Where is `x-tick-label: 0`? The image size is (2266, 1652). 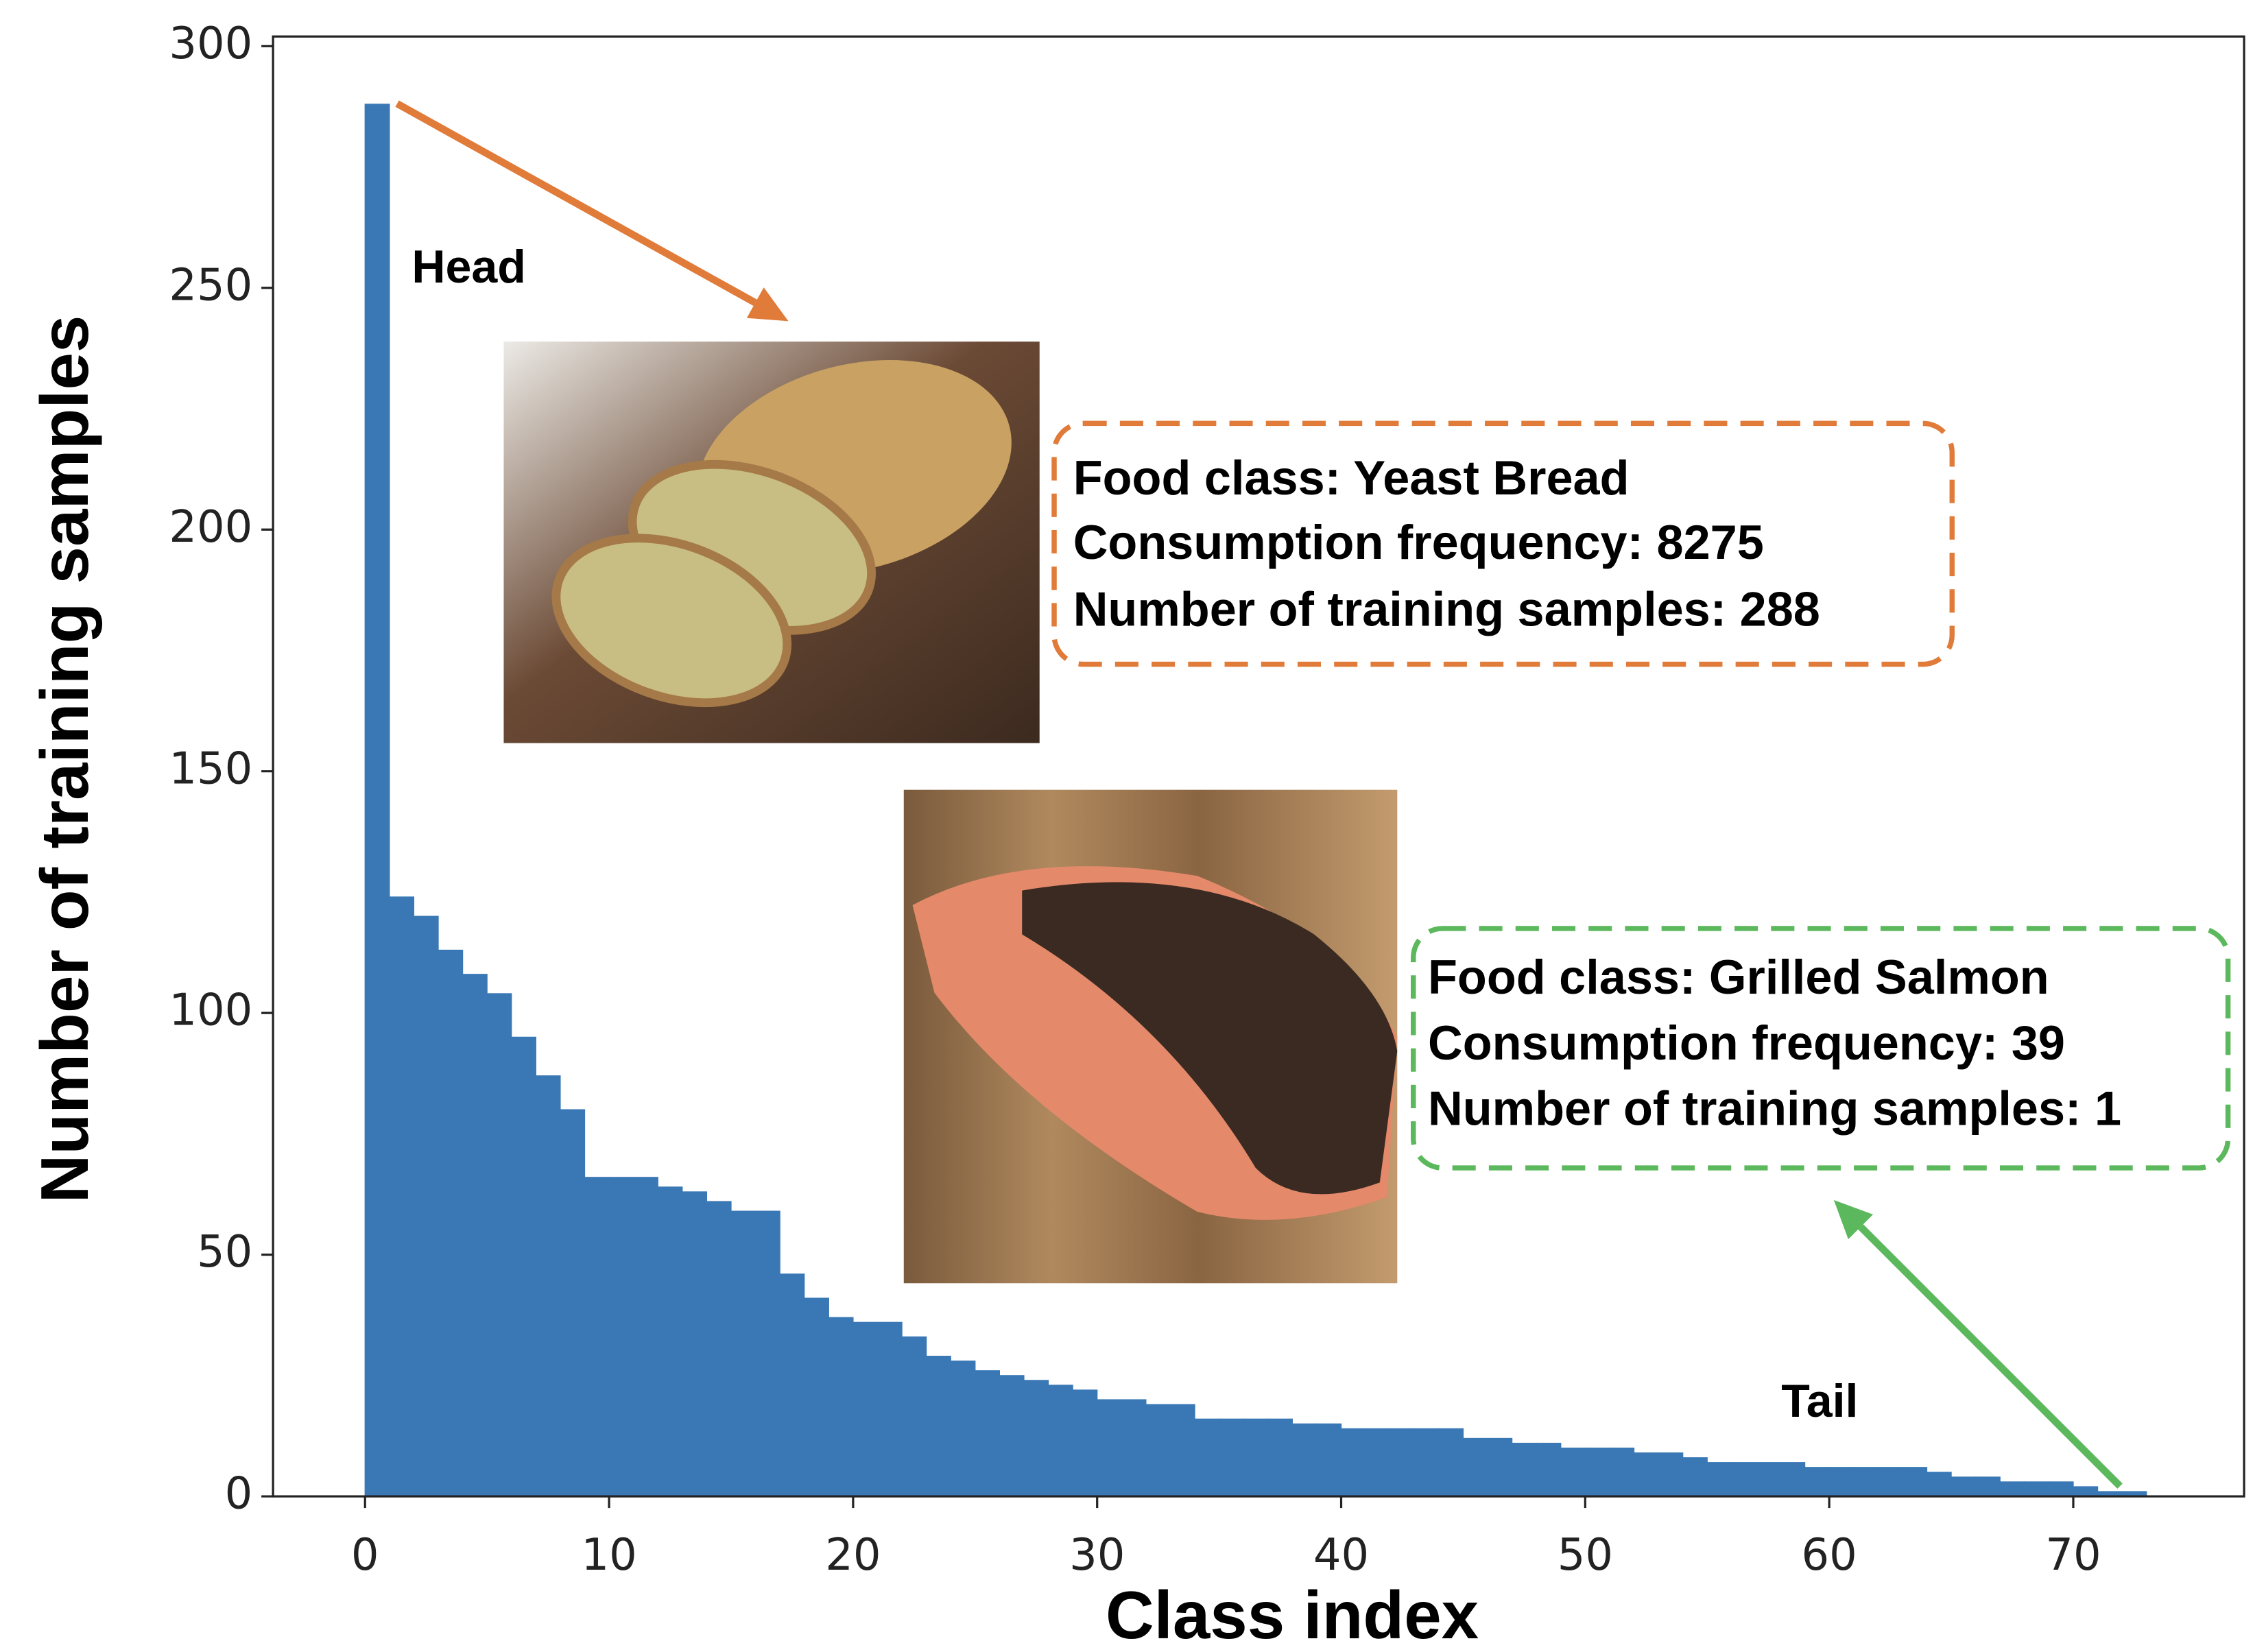
x-tick-label: 0 is located at coordinates (365, 1555).